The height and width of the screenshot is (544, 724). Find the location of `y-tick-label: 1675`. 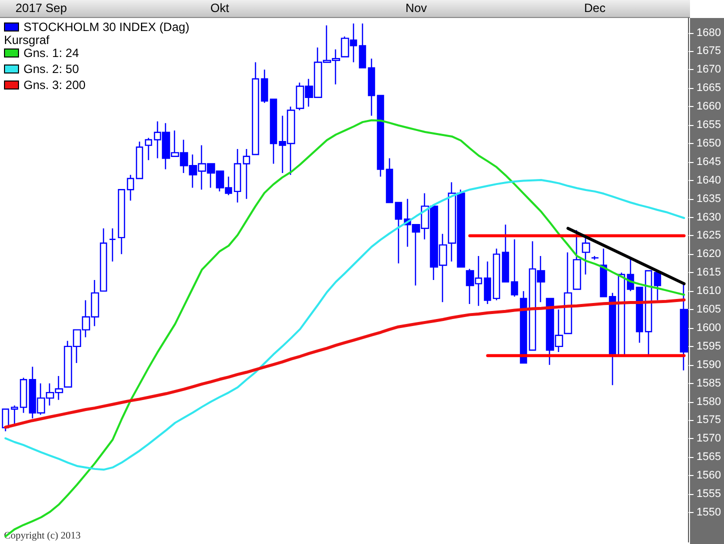

y-tick-label: 1675 is located at coordinates (709, 51).